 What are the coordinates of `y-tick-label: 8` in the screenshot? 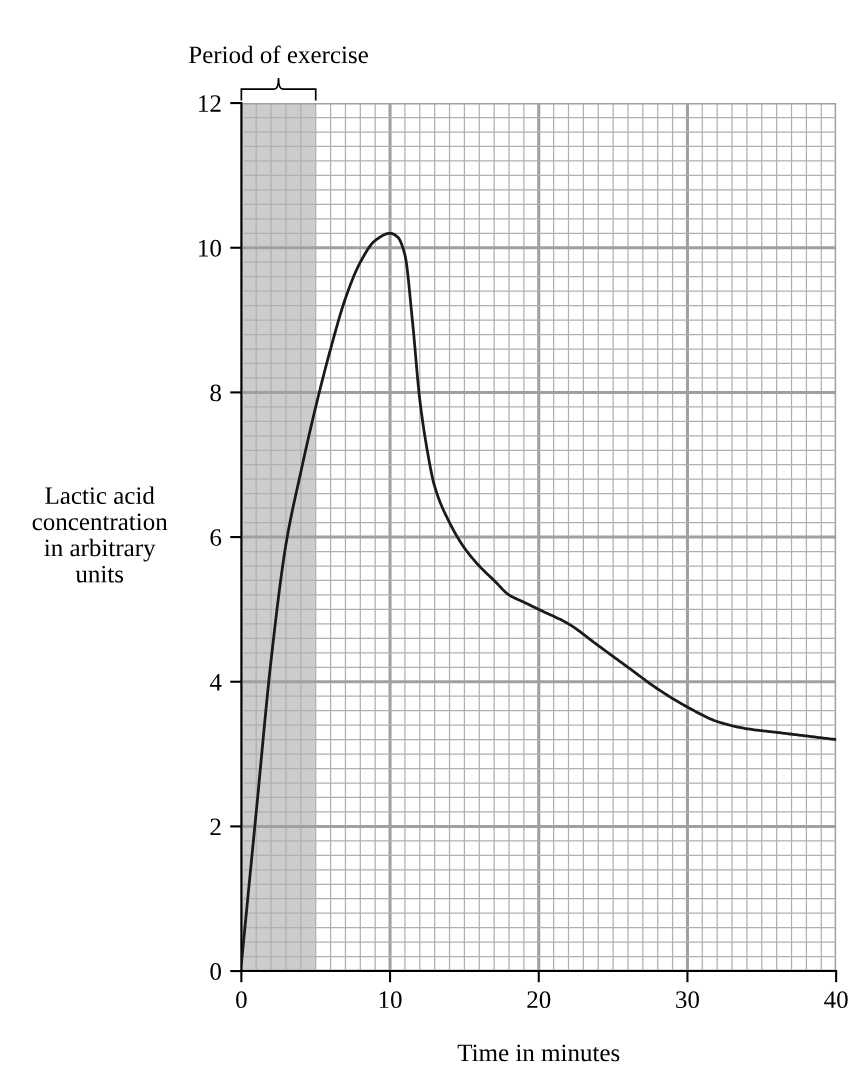 It's located at (215, 393).